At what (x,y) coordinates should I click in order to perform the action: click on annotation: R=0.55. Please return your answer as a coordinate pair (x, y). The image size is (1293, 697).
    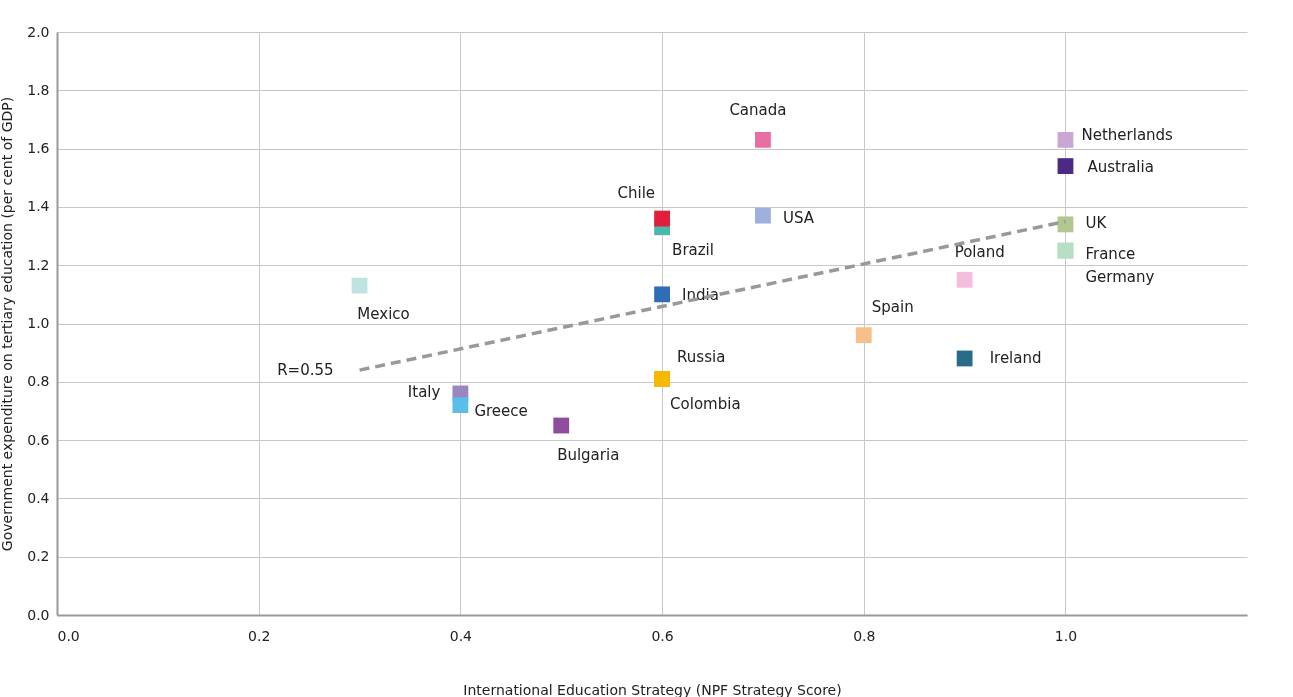
    Looking at the image, I should click on (305, 370).